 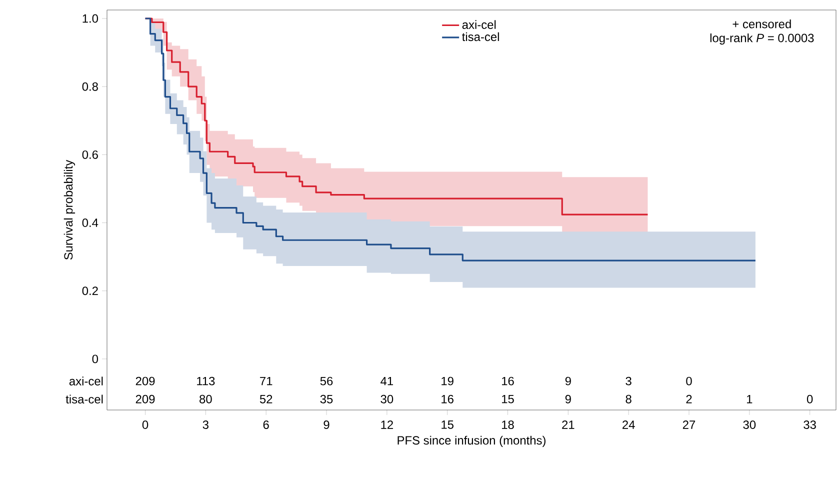 What do you see at coordinates (90, 154) in the screenshot?
I see `y-tick-label: 0.6` at bounding box center [90, 154].